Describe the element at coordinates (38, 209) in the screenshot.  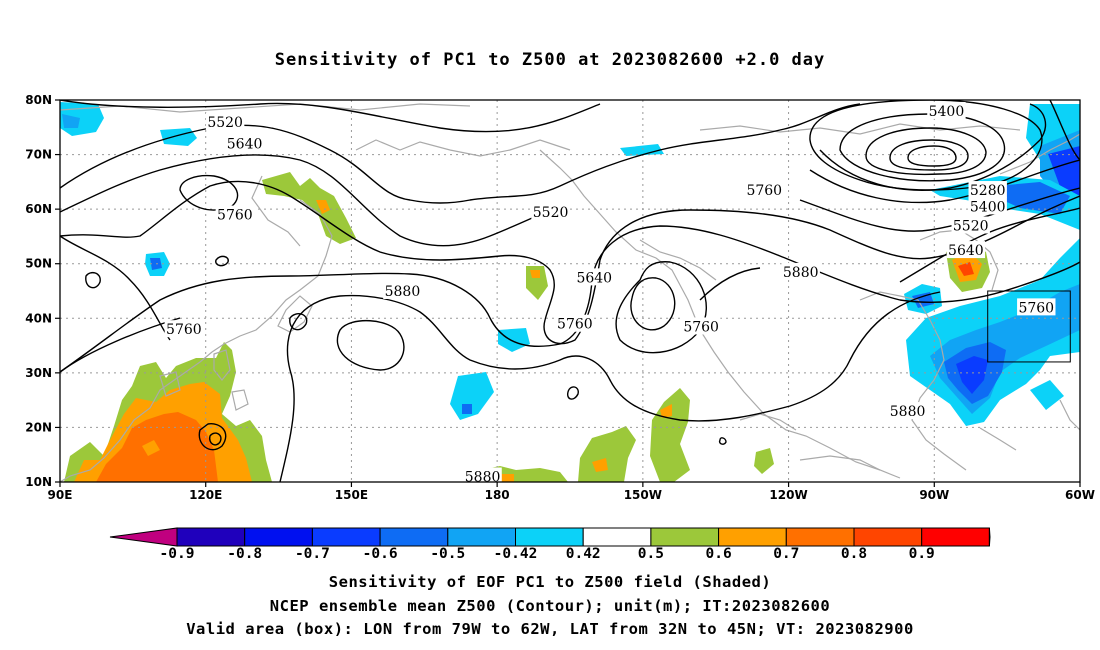
I see `lat-tick-label: 60N` at that location.